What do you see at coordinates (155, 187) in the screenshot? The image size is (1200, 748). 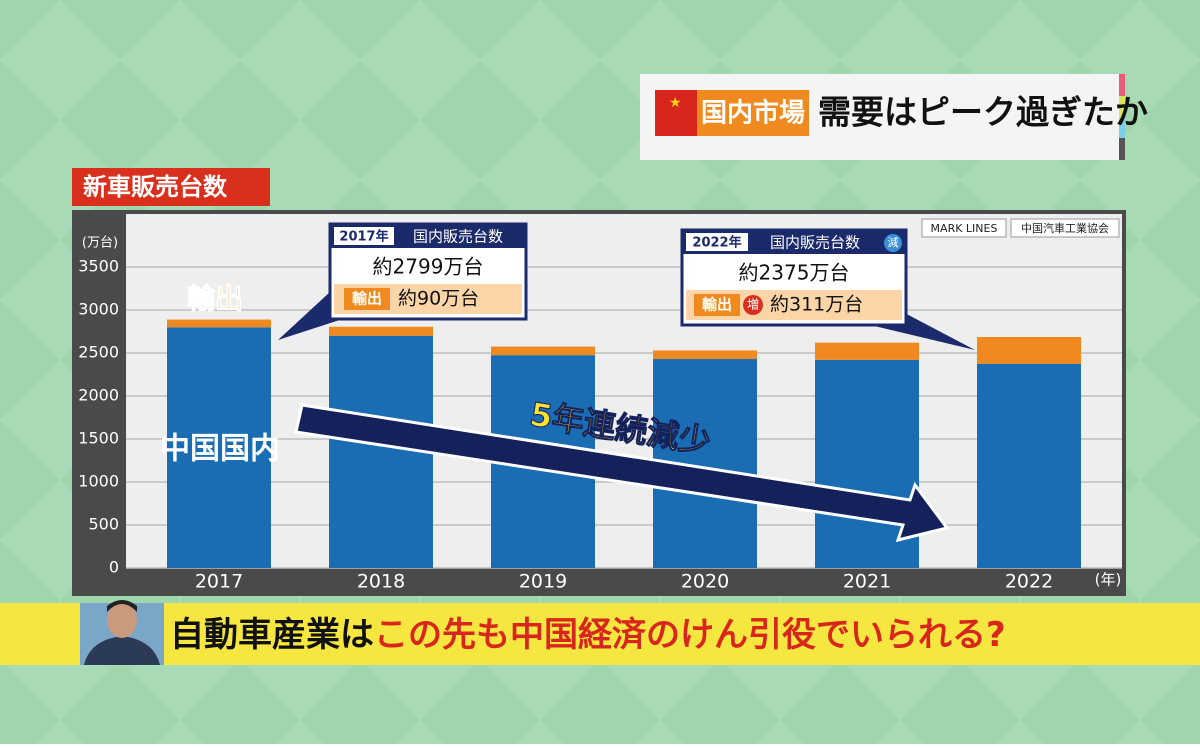 I see `chart-title: 新車販売台数` at bounding box center [155, 187].